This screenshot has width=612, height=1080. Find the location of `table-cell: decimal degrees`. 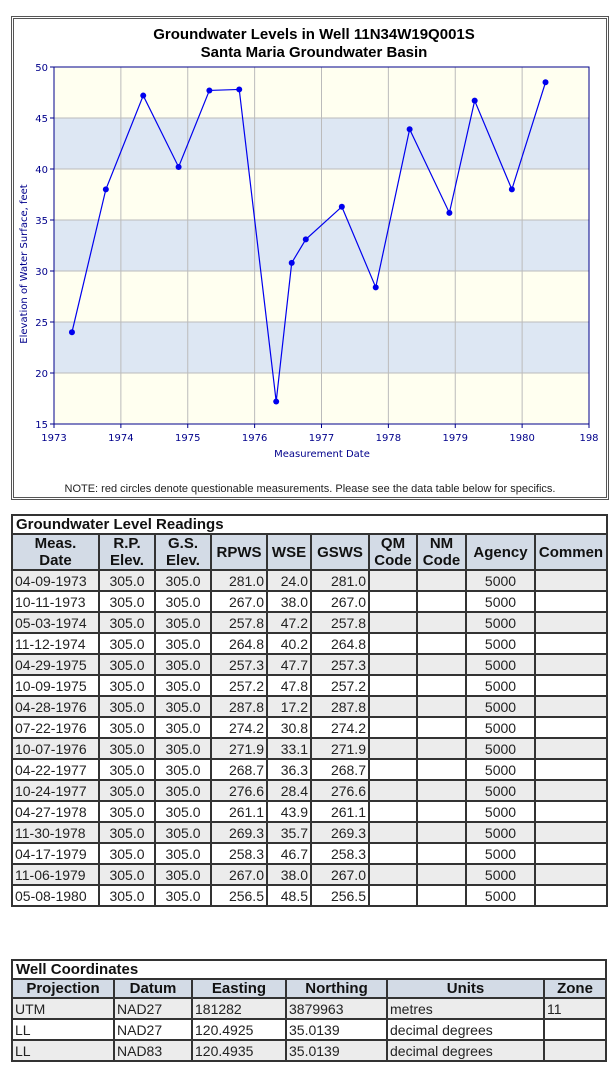

table-cell: decimal degrees is located at coordinates (465, 1029).